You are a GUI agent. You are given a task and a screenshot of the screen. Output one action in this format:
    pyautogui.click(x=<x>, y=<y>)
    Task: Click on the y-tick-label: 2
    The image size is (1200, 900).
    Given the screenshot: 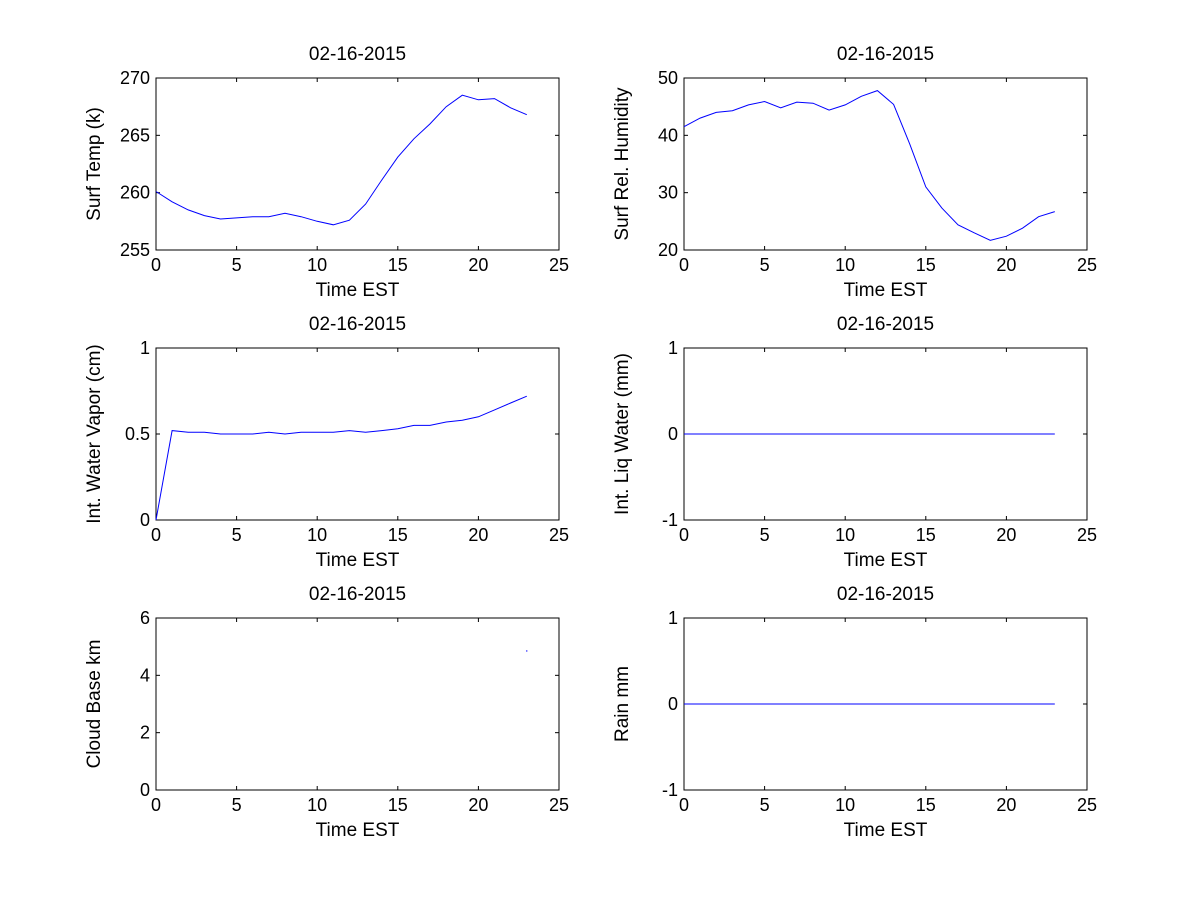 What is the action you would take?
    pyautogui.click(x=145, y=733)
    